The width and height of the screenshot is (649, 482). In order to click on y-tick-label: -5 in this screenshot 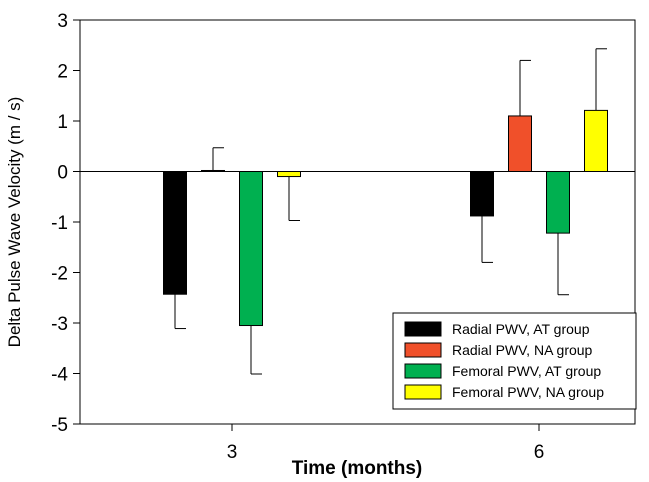, I will do `click(59, 425)`.